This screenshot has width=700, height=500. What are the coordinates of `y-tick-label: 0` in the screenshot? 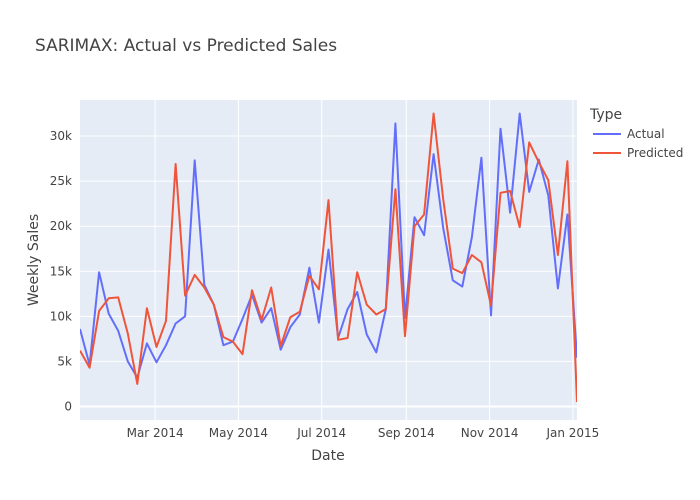 It's located at (68, 406).